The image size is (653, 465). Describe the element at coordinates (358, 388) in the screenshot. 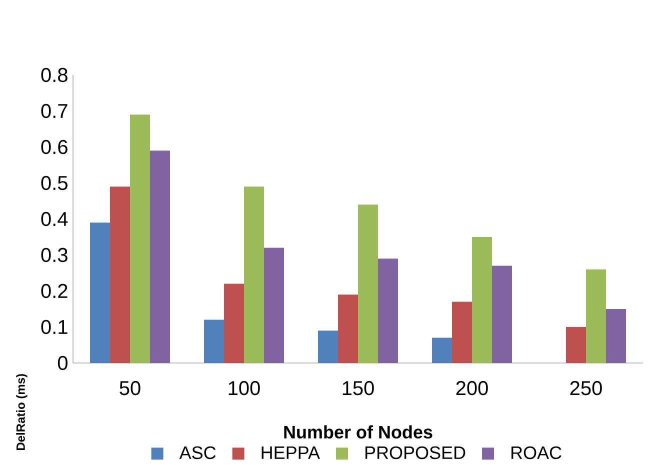

I see `x-tick-label: 150` at that location.